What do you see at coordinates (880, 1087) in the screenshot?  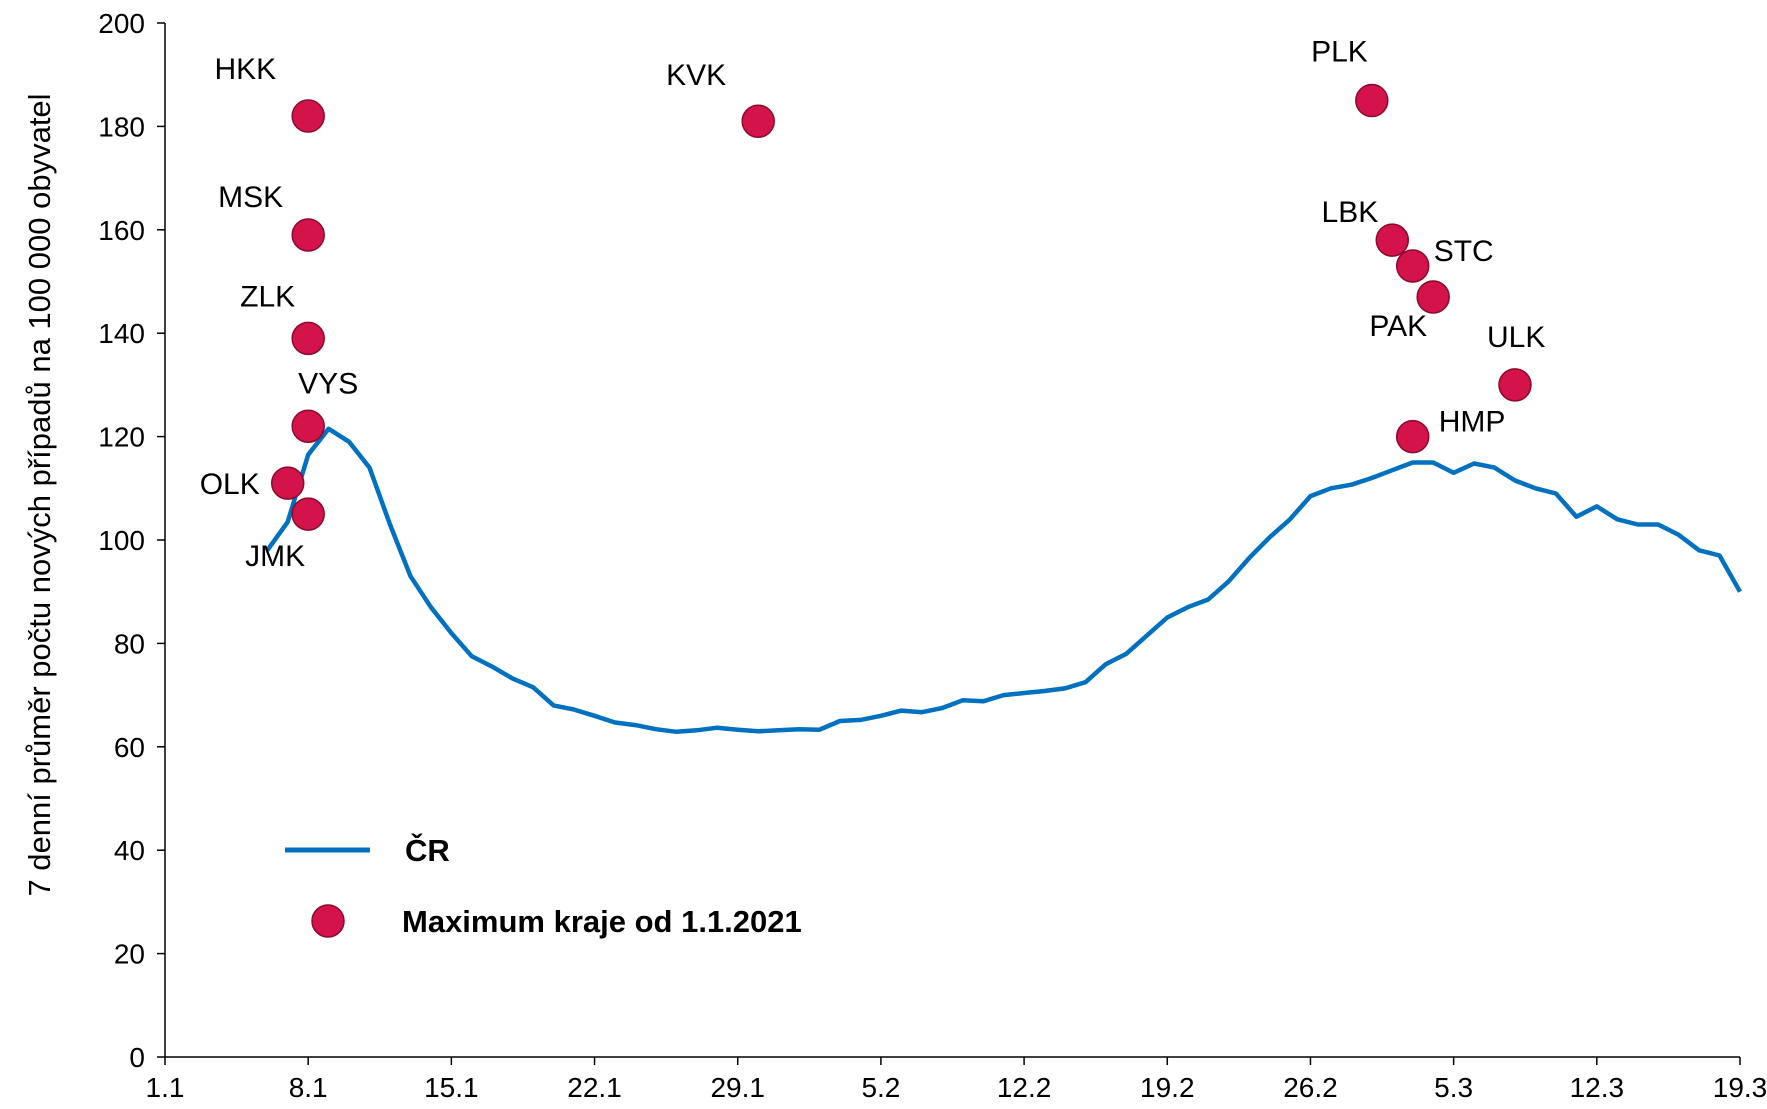 I see `x-tick-label: 5.2` at bounding box center [880, 1087].